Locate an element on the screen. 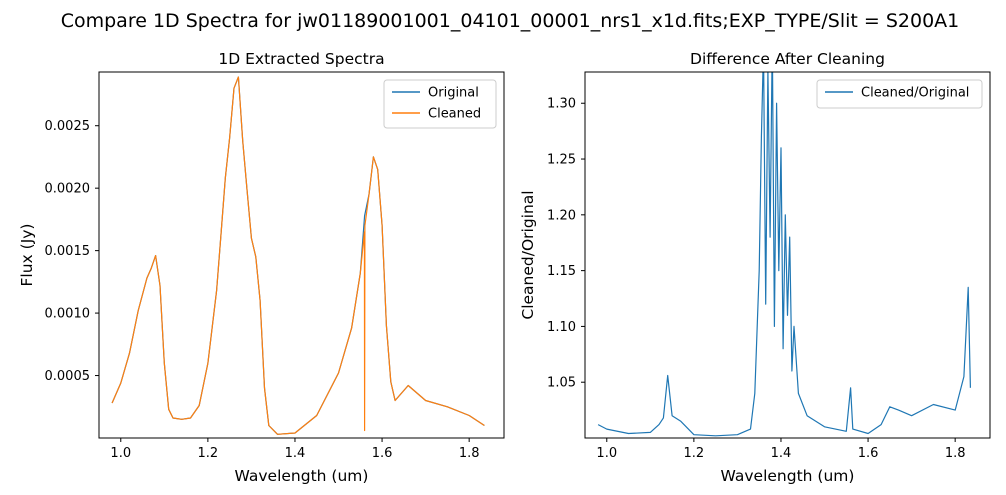 This screenshot has height=495, width=1006. legend-box is located at coordinates (899, 94).